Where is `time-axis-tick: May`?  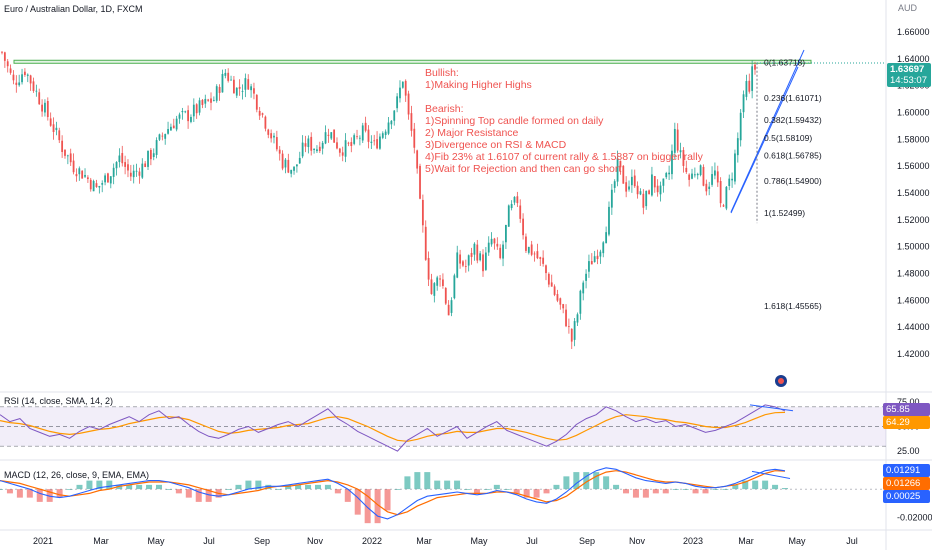 time-axis-tick: May is located at coordinates (797, 541).